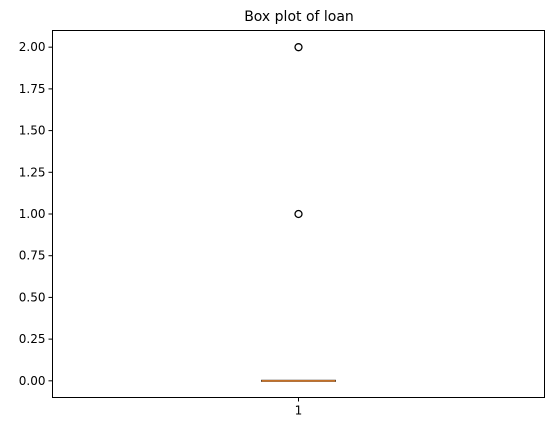 The height and width of the screenshot is (433, 556). I want to click on x-axis: 1, so click(299, 407).